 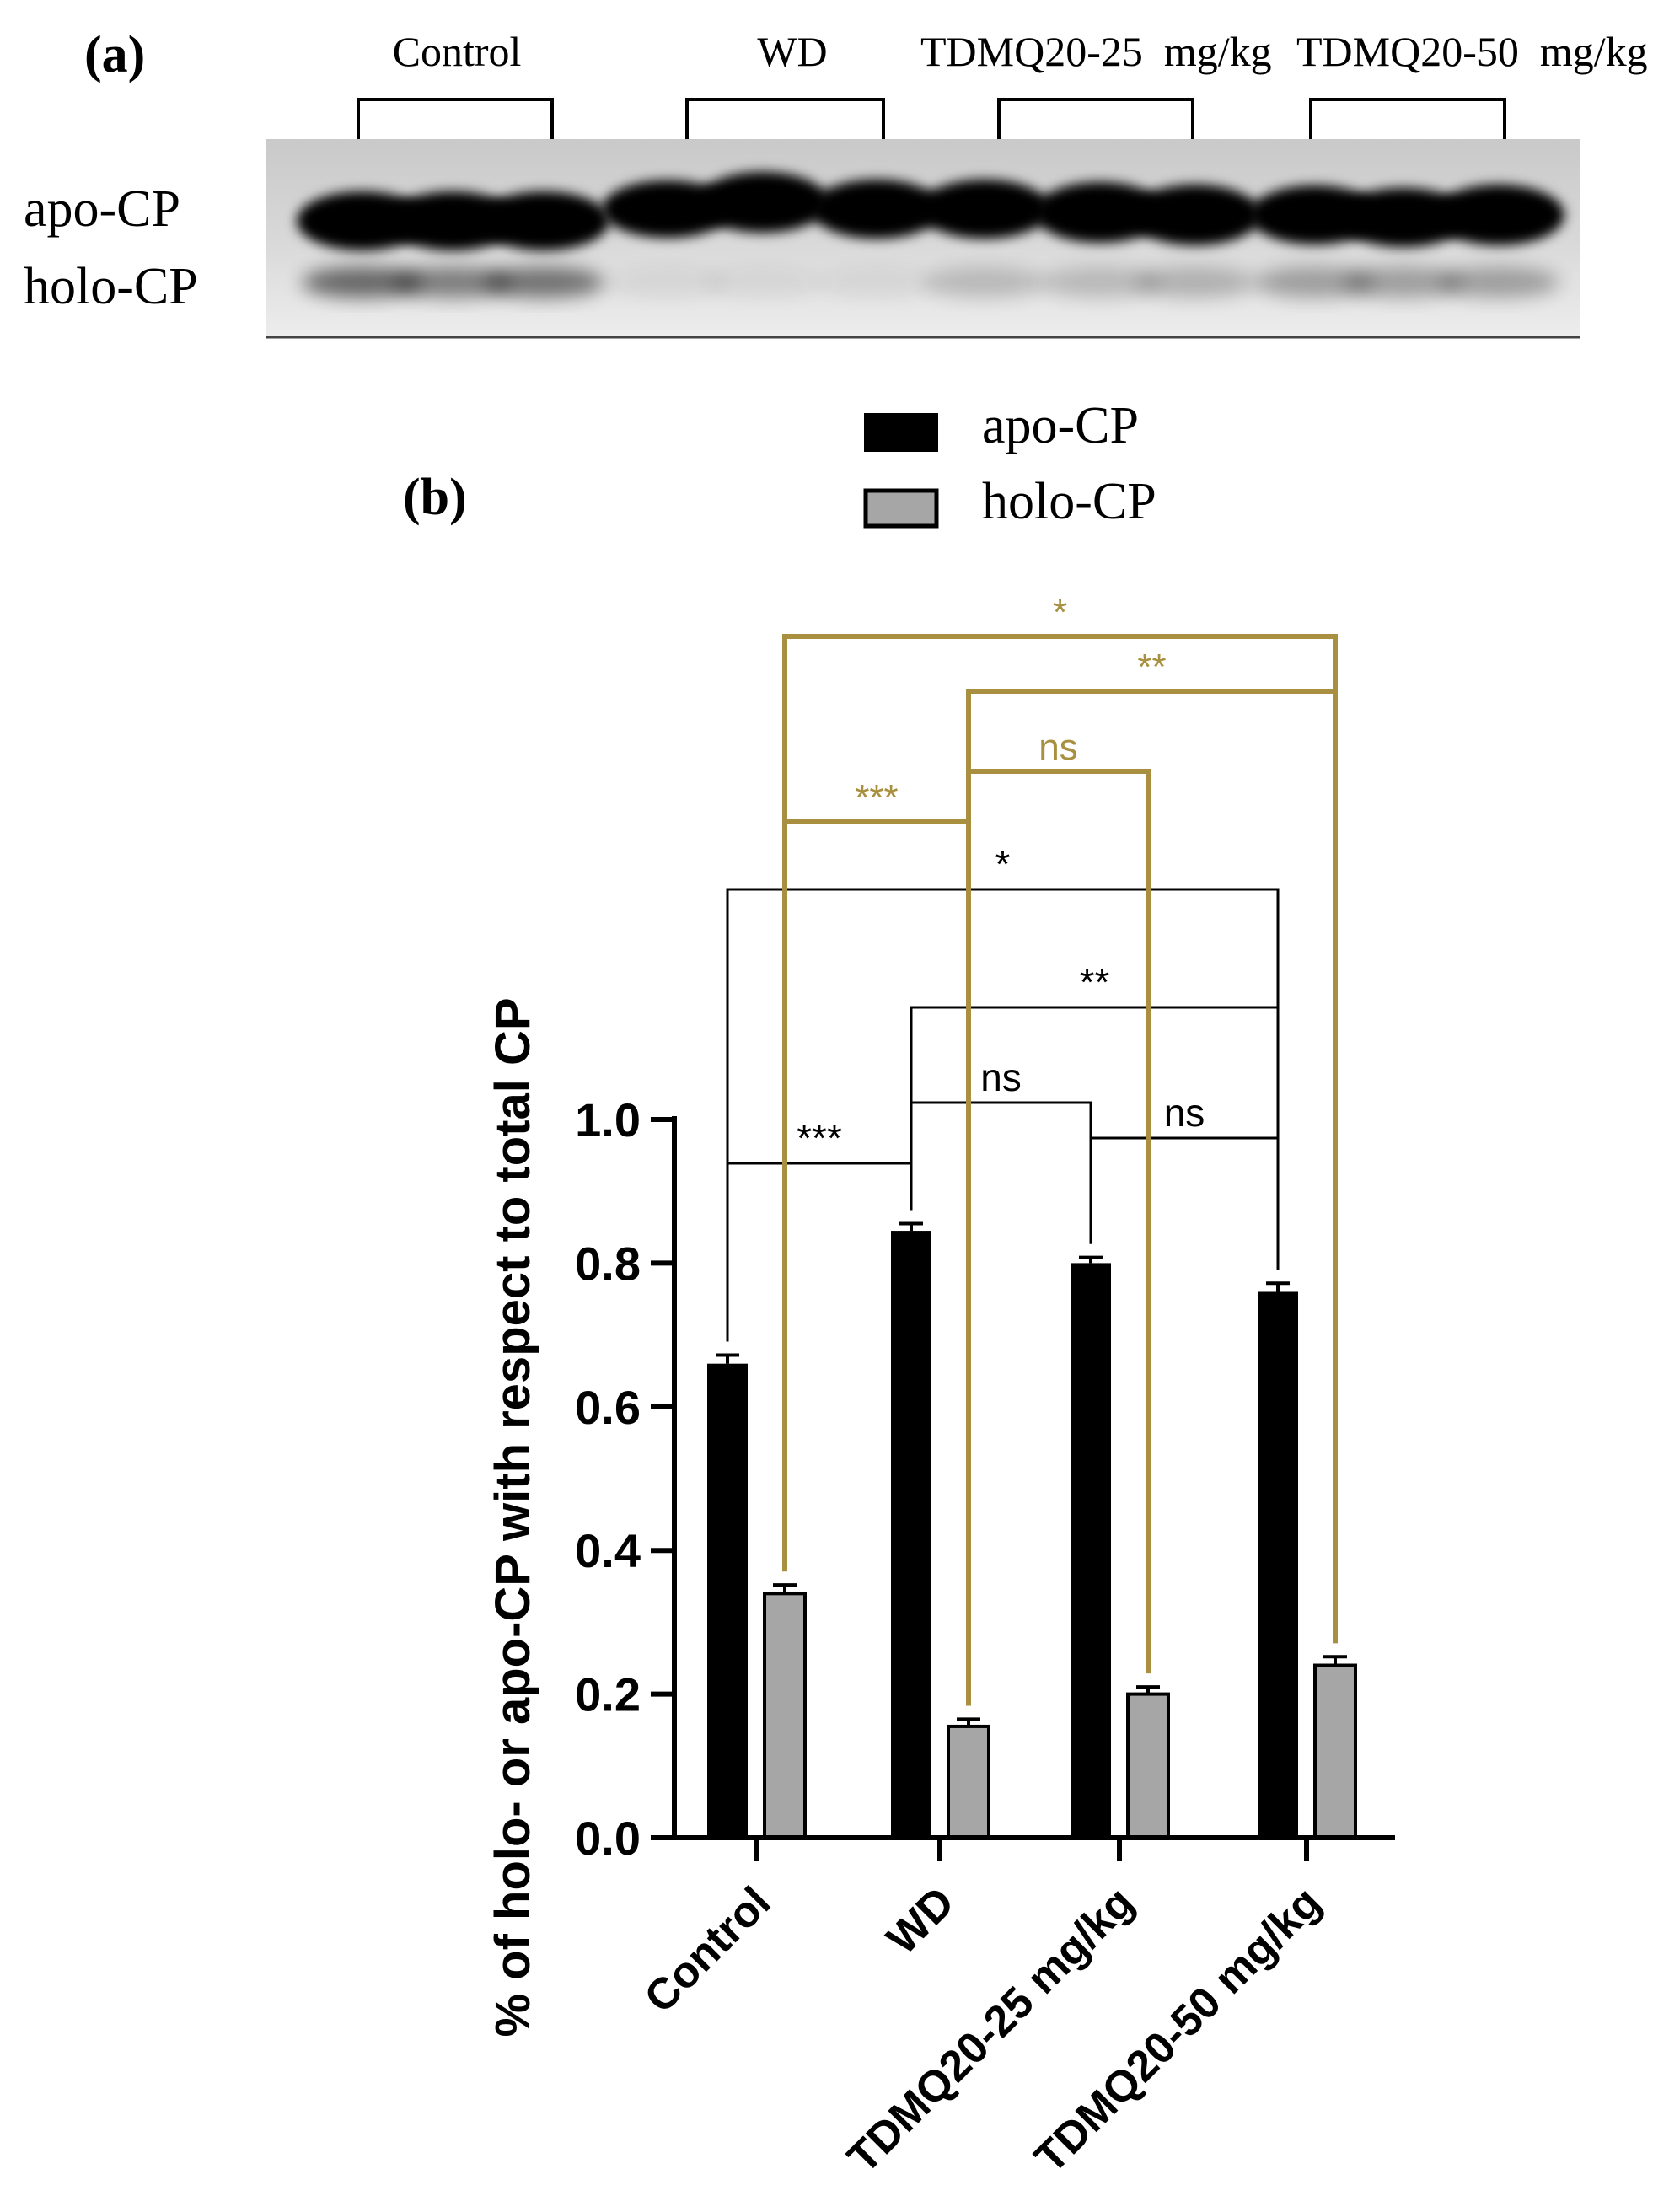 I want to click on legend: apo-CP holo-CP, so click(x=1010, y=463).